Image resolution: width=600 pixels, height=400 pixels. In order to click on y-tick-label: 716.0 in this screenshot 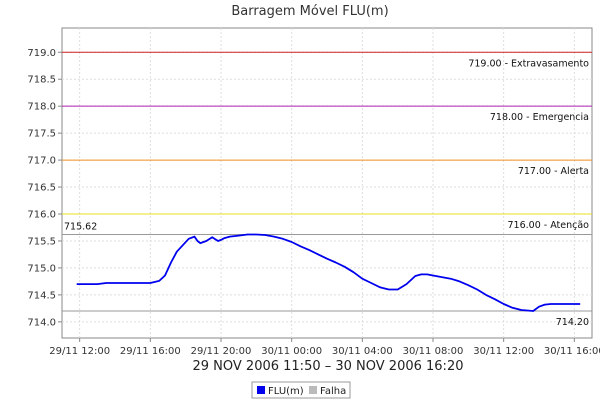, I will do `click(41, 215)`.